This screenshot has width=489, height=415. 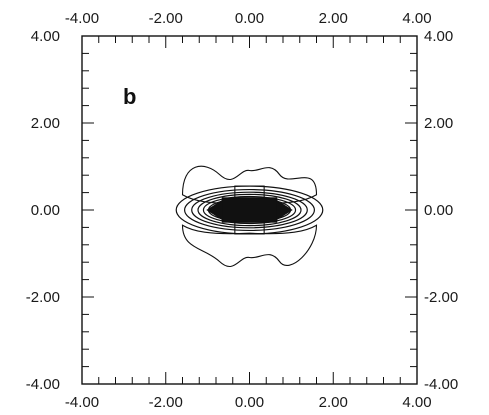 I want to click on y-tick-label-right: 2.00, so click(x=438, y=123).